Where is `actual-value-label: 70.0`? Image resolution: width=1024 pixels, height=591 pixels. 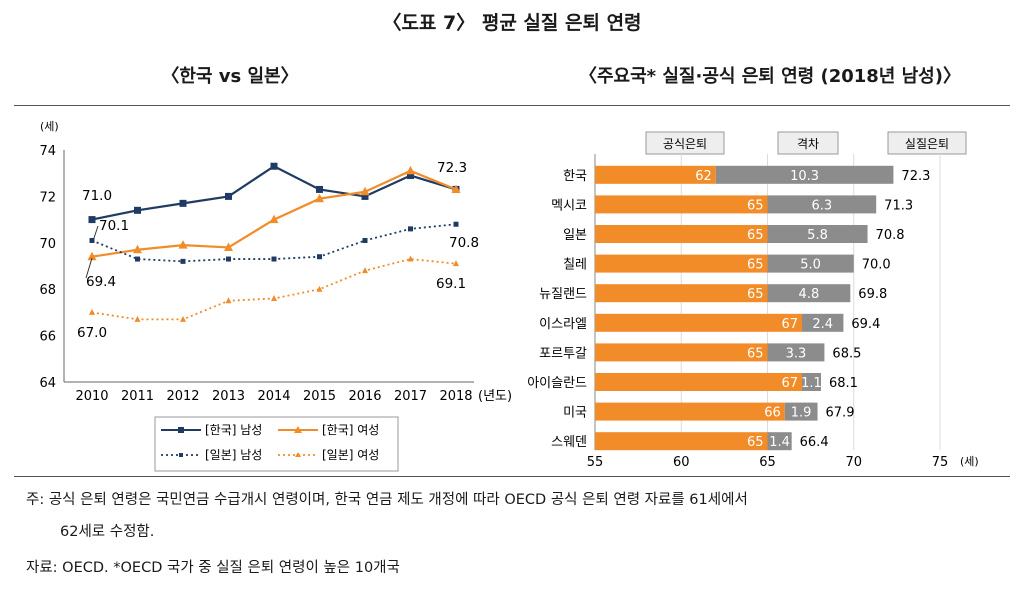
actual-value-label: 70.0 is located at coordinates (876, 265).